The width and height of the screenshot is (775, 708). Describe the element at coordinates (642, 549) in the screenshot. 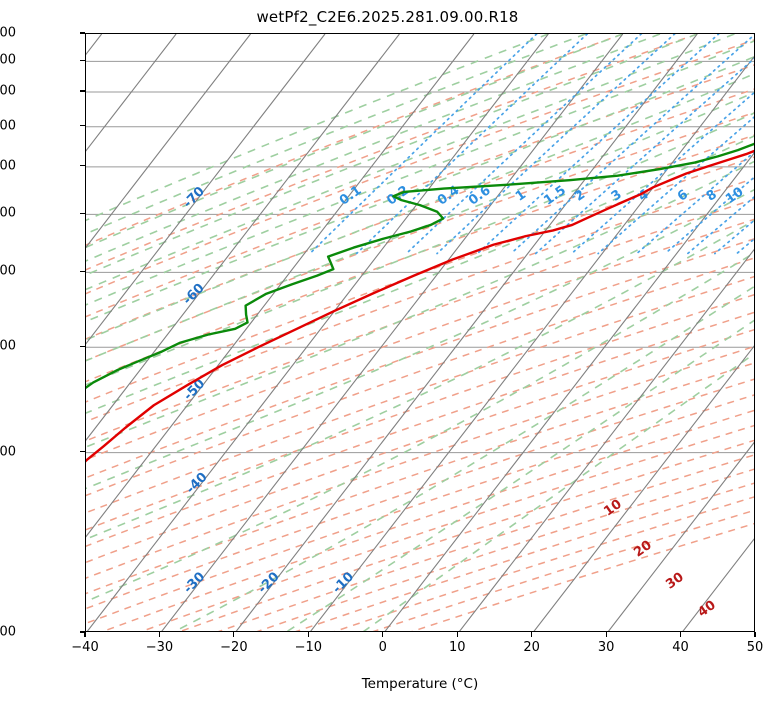

I see `svg-text: 20` at that location.